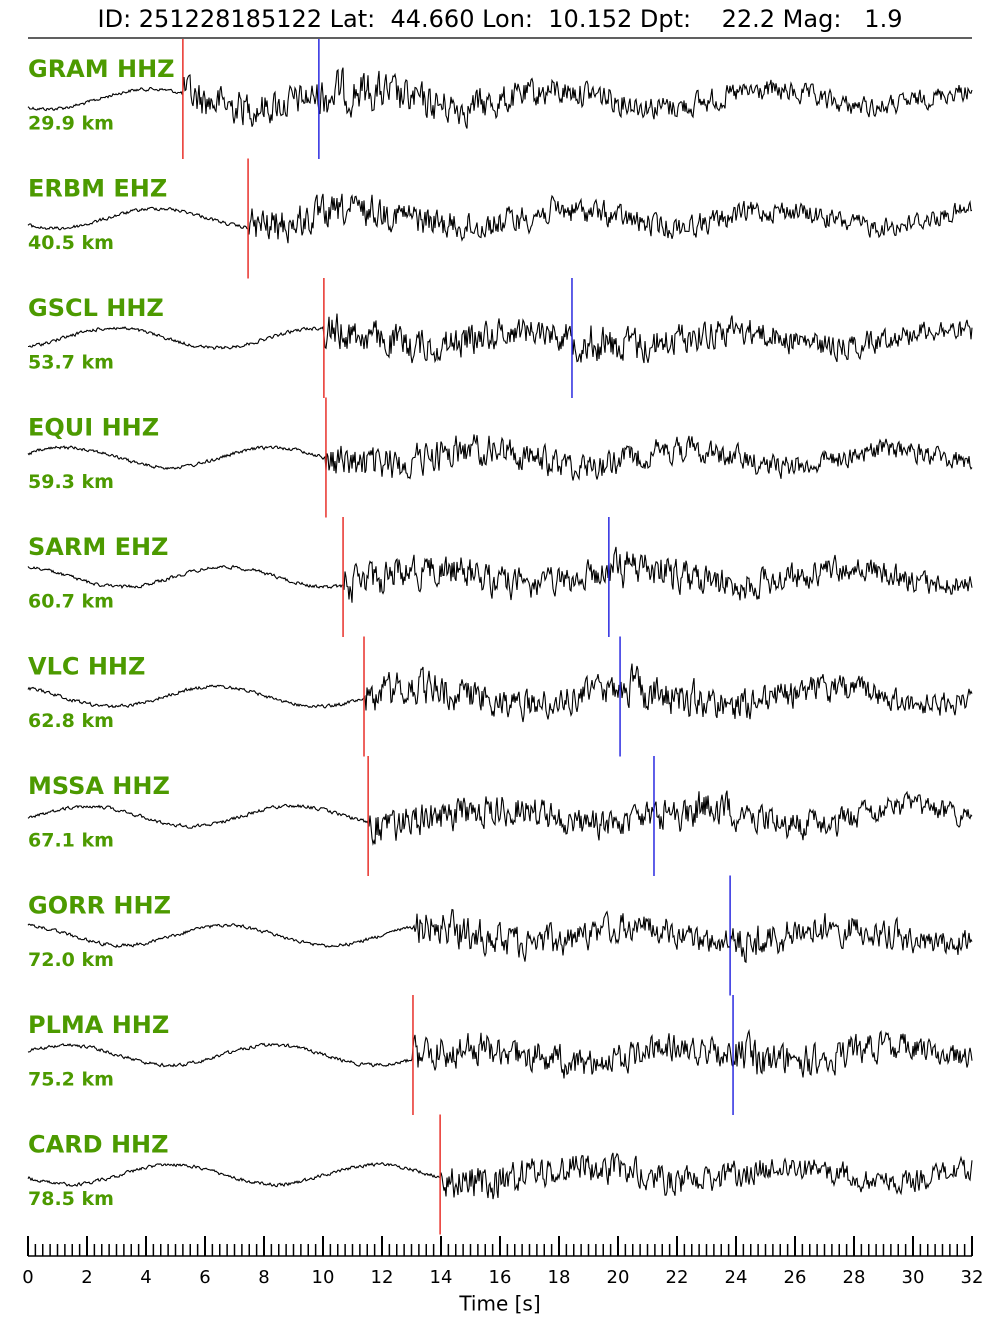  What do you see at coordinates (559, 1277) in the screenshot?
I see `x-tick-label: 18` at bounding box center [559, 1277].